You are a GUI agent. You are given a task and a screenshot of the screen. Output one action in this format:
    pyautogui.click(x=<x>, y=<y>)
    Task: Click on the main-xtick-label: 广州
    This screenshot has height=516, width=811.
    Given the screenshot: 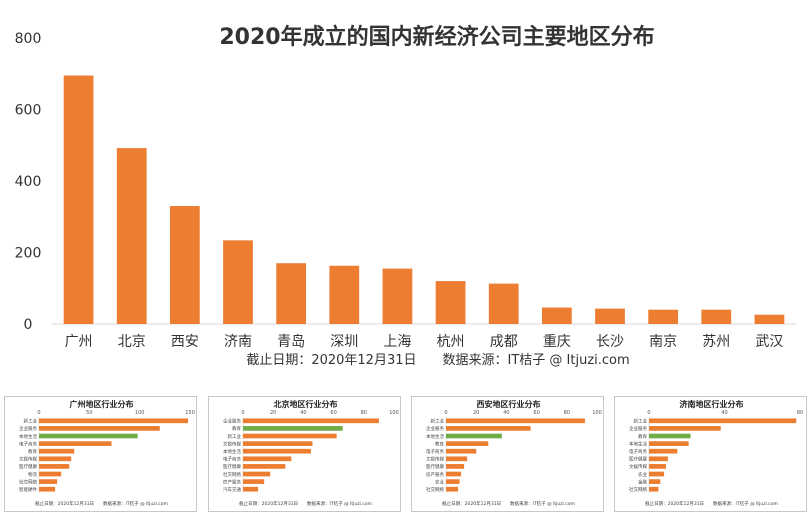 What is the action you would take?
    pyautogui.click(x=79, y=342)
    